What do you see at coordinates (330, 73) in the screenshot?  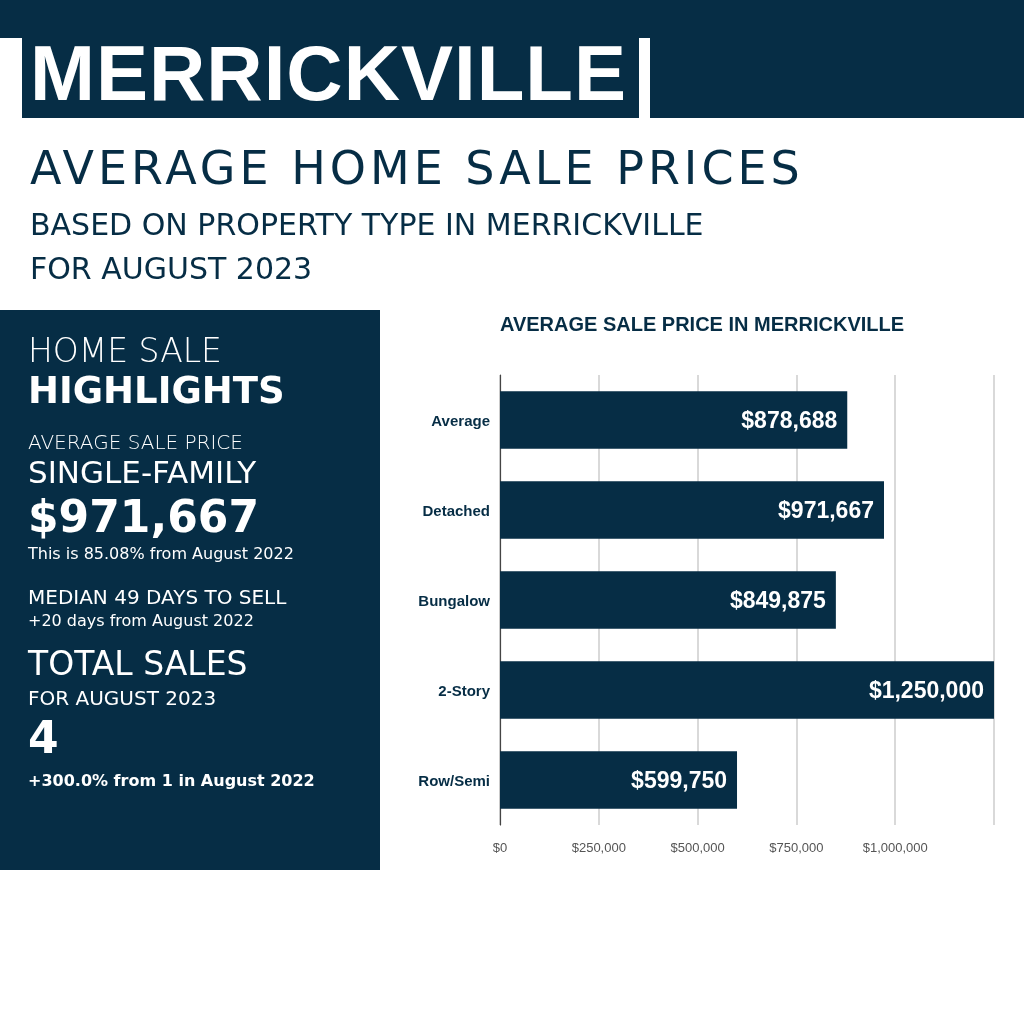 I see `text: MERRICKVILLE` at bounding box center [330, 73].